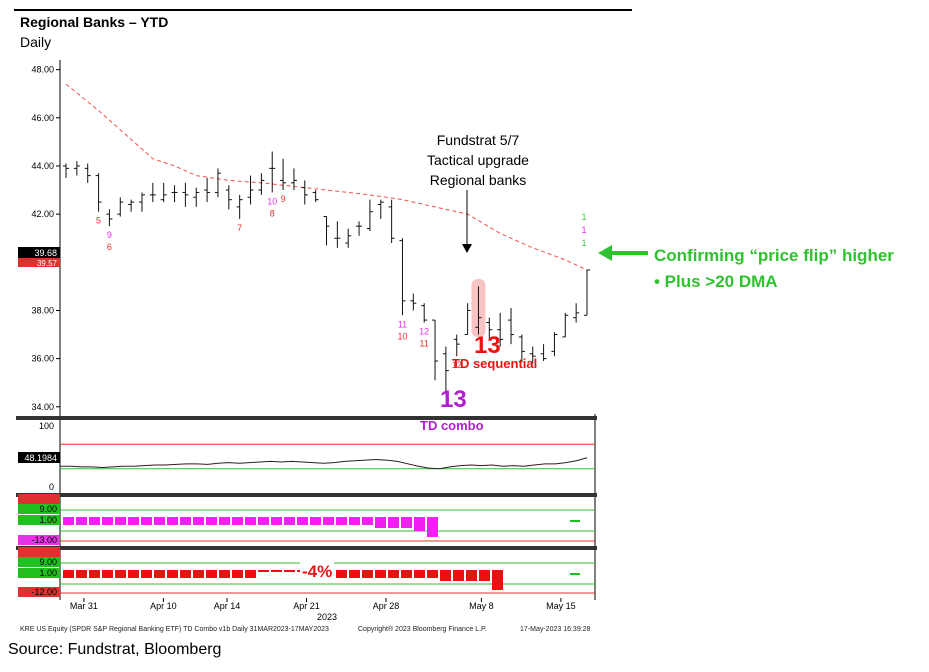  Describe the element at coordinates (774, 255) in the screenshot. I see `confirming-annotation: Confirming “price flip” higher` at that location.